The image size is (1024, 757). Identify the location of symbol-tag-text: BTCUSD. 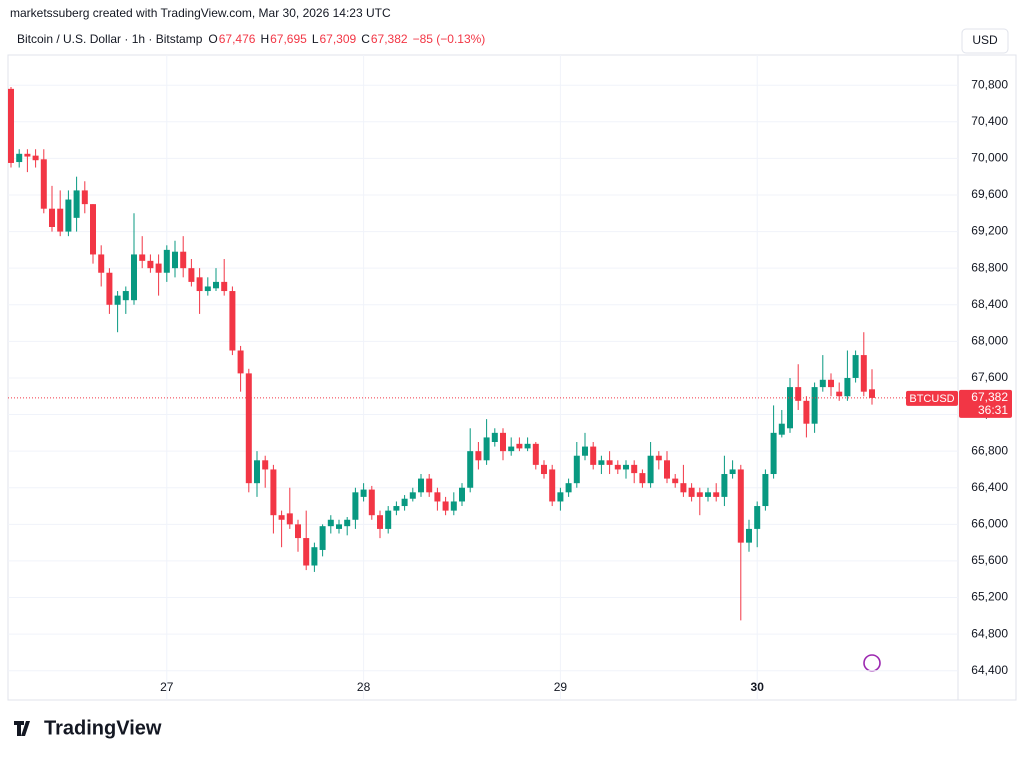
(931, 399).